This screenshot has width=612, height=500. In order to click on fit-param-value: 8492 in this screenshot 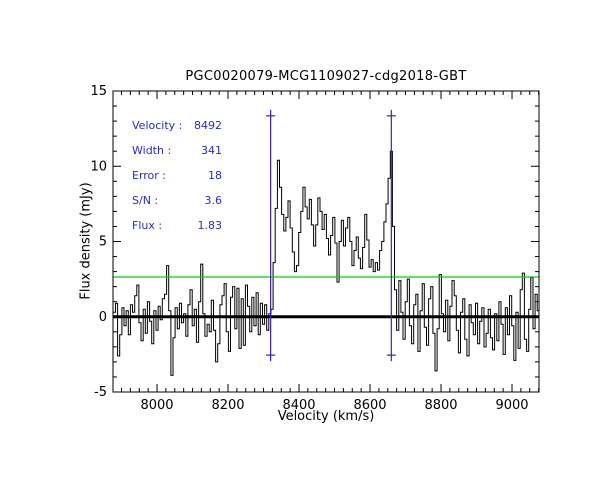, I will do `click(208, 125)`.